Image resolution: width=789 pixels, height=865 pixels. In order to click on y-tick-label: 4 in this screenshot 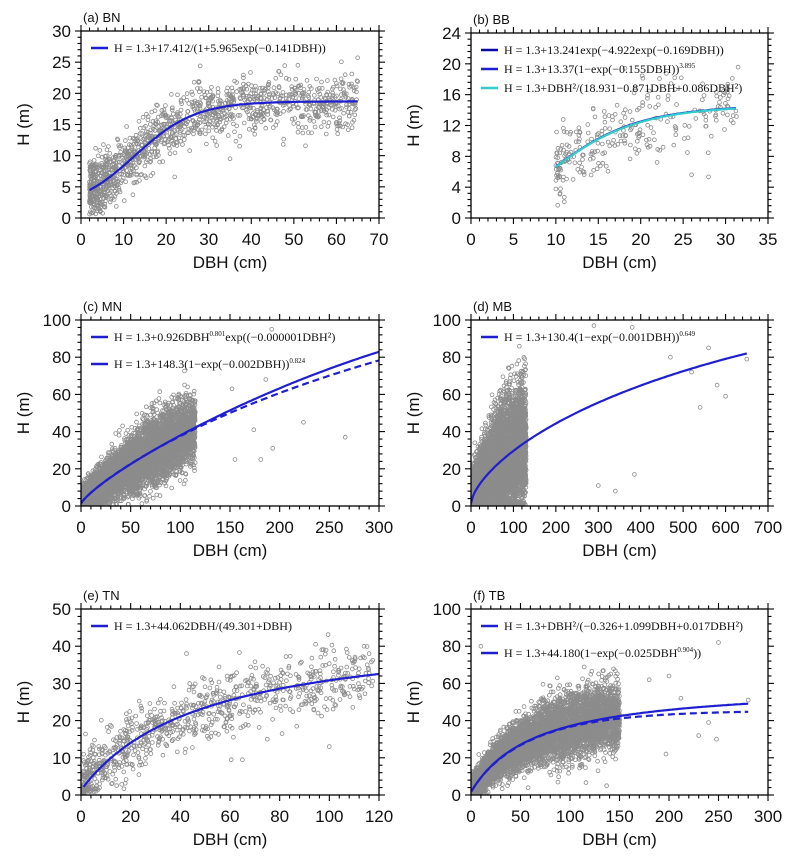, I will do `click(456, 187)`.